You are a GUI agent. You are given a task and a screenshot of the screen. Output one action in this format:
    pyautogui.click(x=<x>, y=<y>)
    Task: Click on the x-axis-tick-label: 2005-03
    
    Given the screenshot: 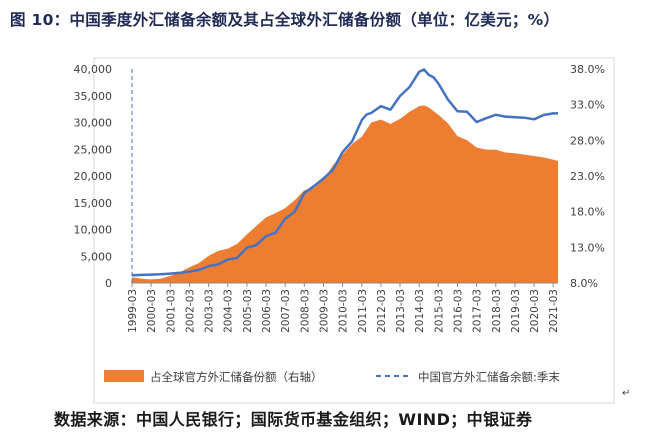 What is the action you would take?
    pyautogui.click(x=248, y=311)
    